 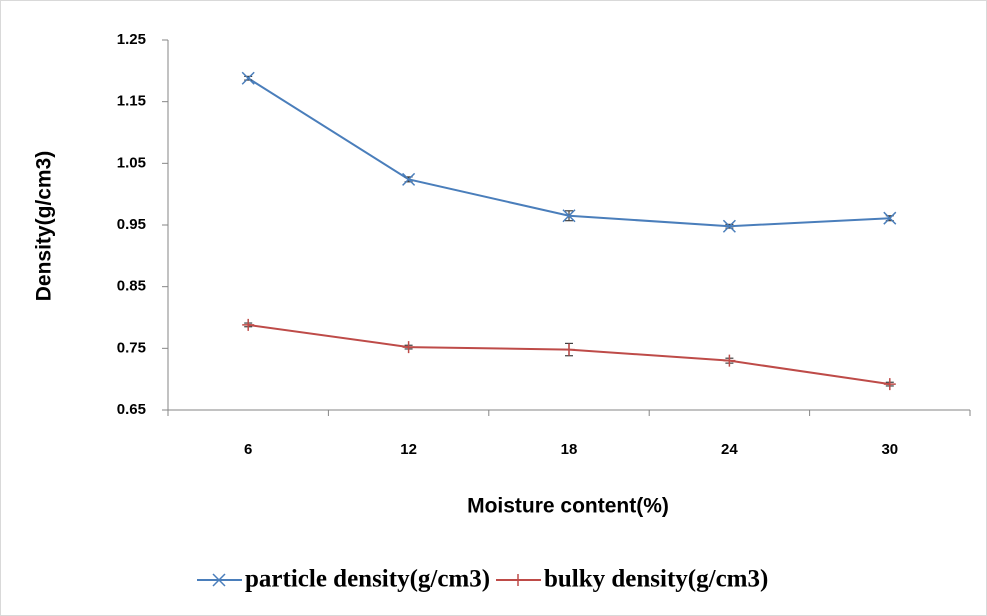 I want to click on y-tick-label: 0.75, so click(x=131, y=347).